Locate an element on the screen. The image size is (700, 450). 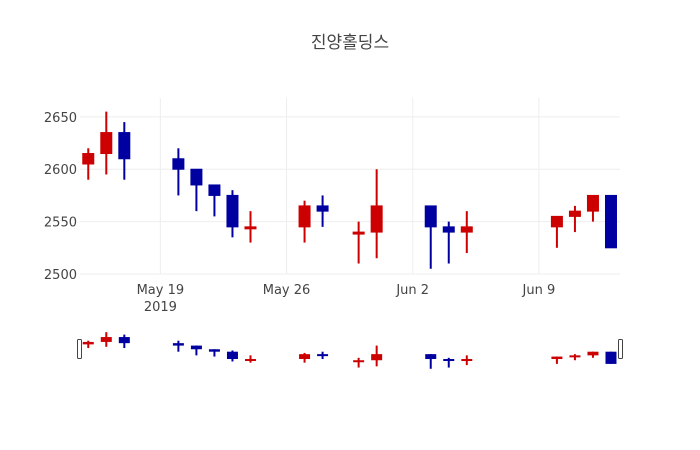
x-axis: May 19 2019 May 26 Jun 2 Jun 9 is located at coordinates (346, 299).